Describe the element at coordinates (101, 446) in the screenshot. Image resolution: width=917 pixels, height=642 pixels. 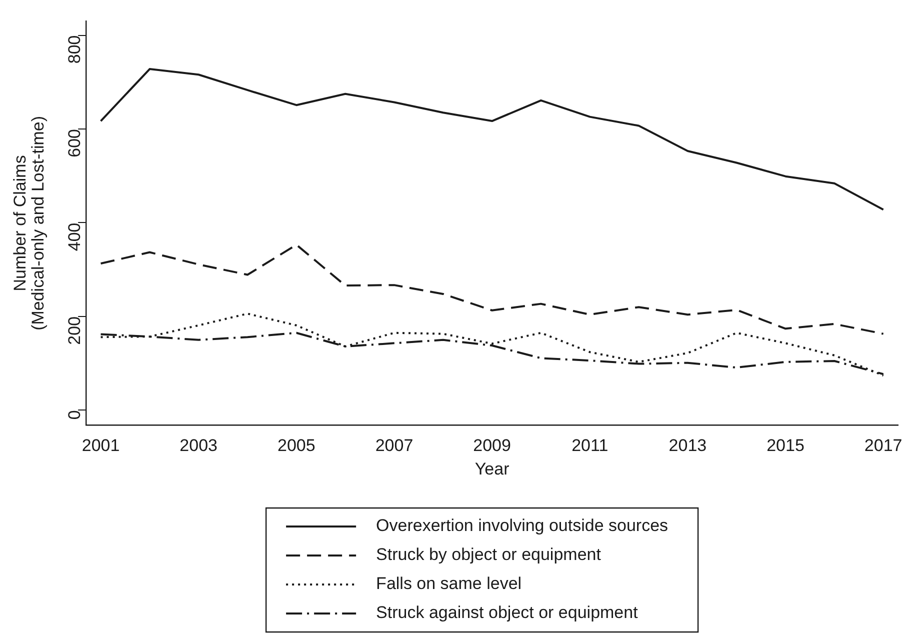
I see `x-tick-label: 2001` at that location.